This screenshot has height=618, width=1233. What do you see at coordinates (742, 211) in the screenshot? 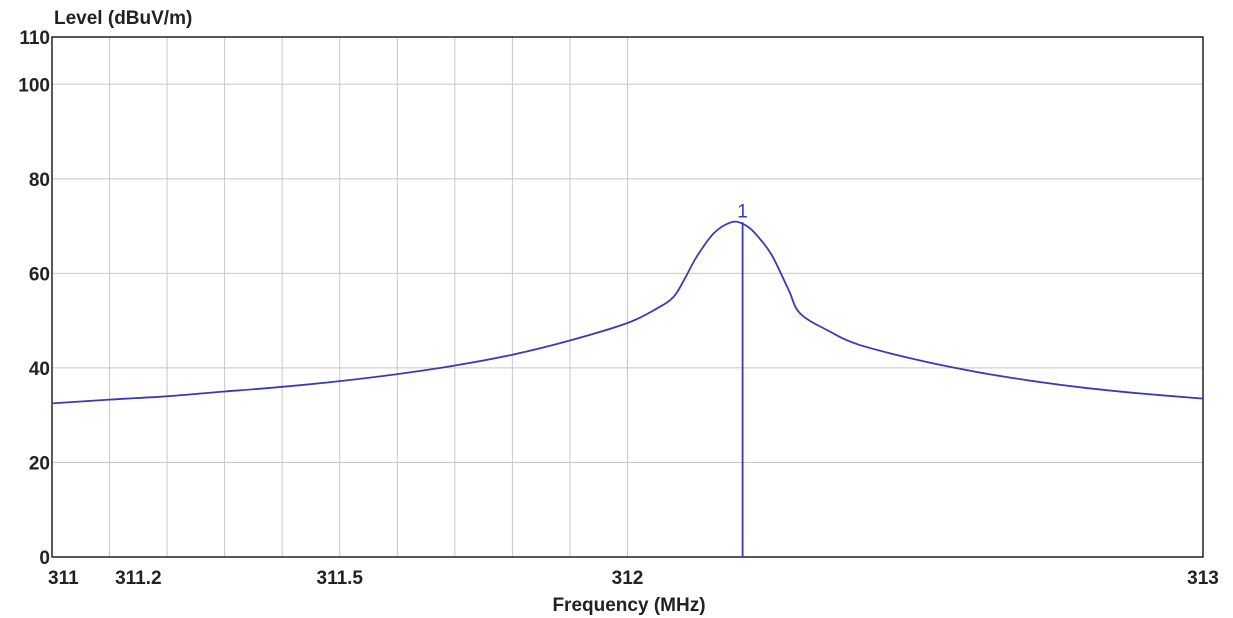
I see `marker-label: 1` at bounding box center [742, 211].